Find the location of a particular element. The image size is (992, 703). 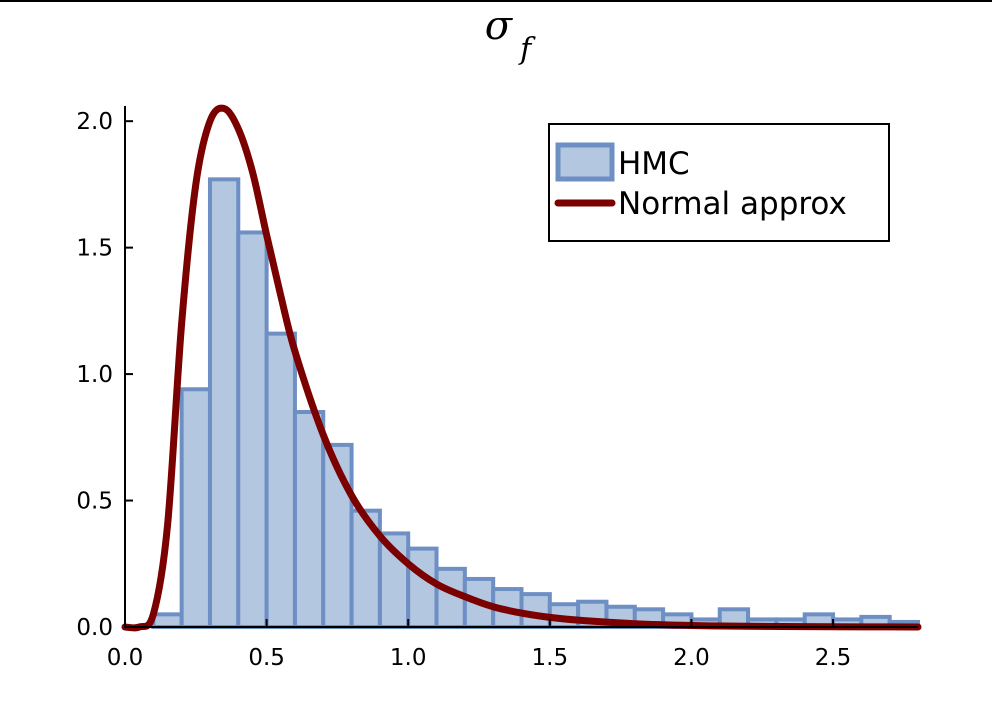

legend-swatch-hmc is located at coordinates (585, 162).